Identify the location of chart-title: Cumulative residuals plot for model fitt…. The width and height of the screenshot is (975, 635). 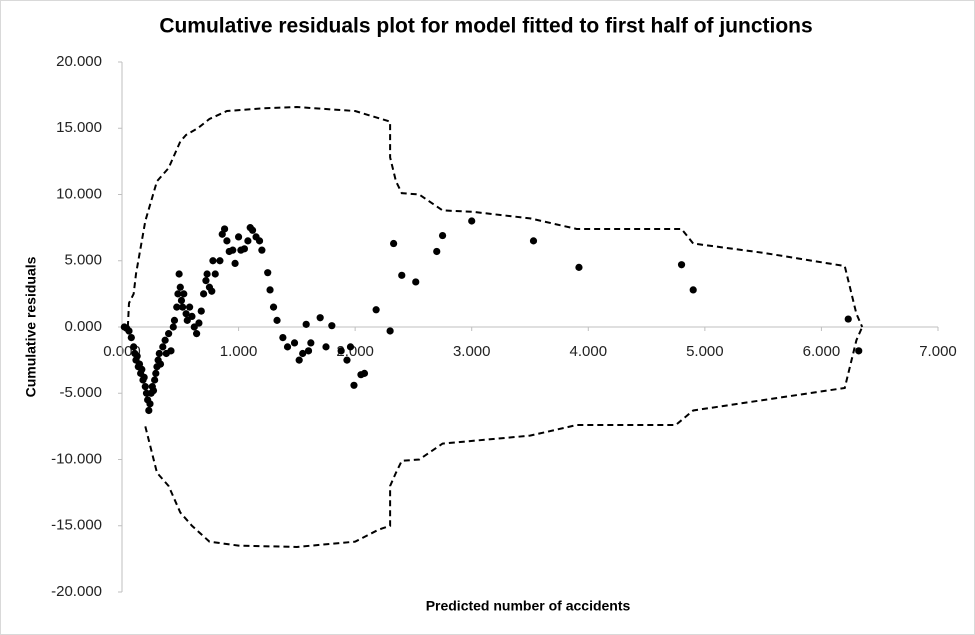
(485, 26).